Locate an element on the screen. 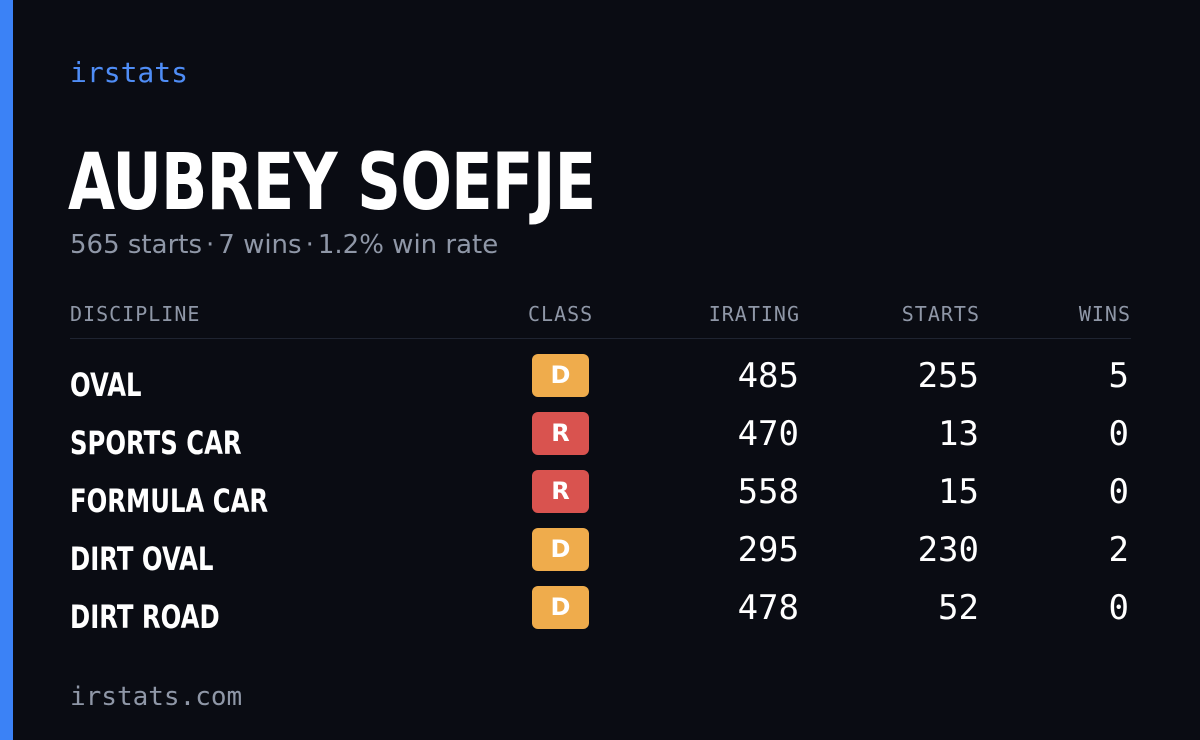  footer-site-link: irstats.com is located at coordinates (156, 697).